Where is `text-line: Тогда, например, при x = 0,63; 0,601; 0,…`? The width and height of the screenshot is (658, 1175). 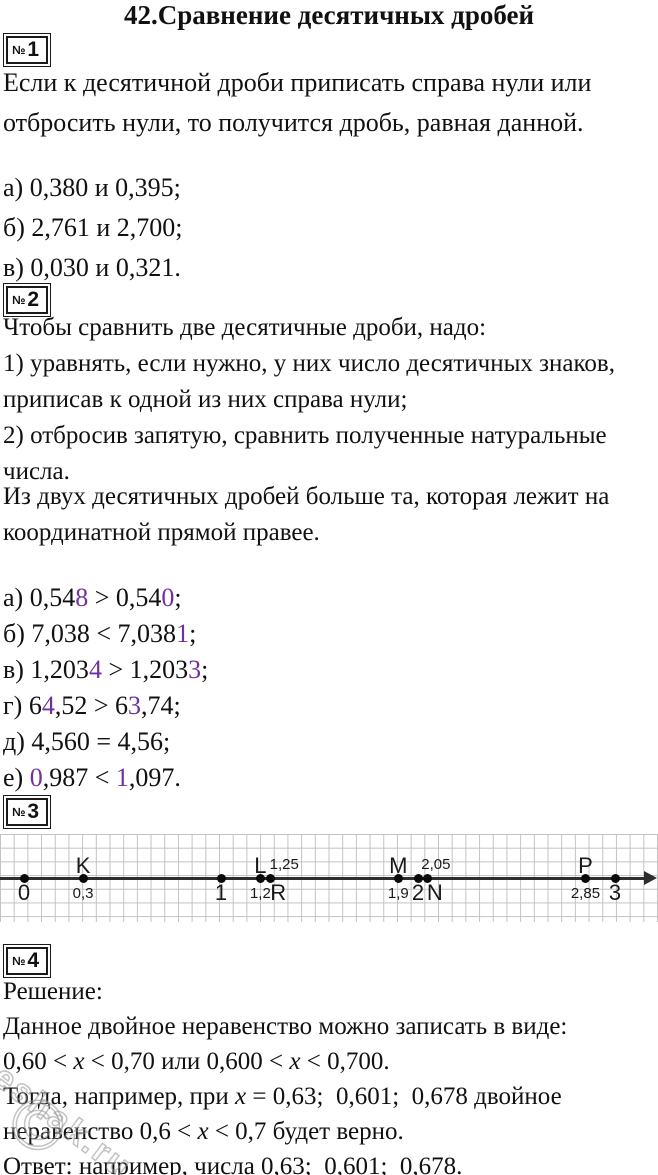 text-line: Тогда, например, при x = 0,63; 0,601; 0,… is located at coordinates (329, 1096).